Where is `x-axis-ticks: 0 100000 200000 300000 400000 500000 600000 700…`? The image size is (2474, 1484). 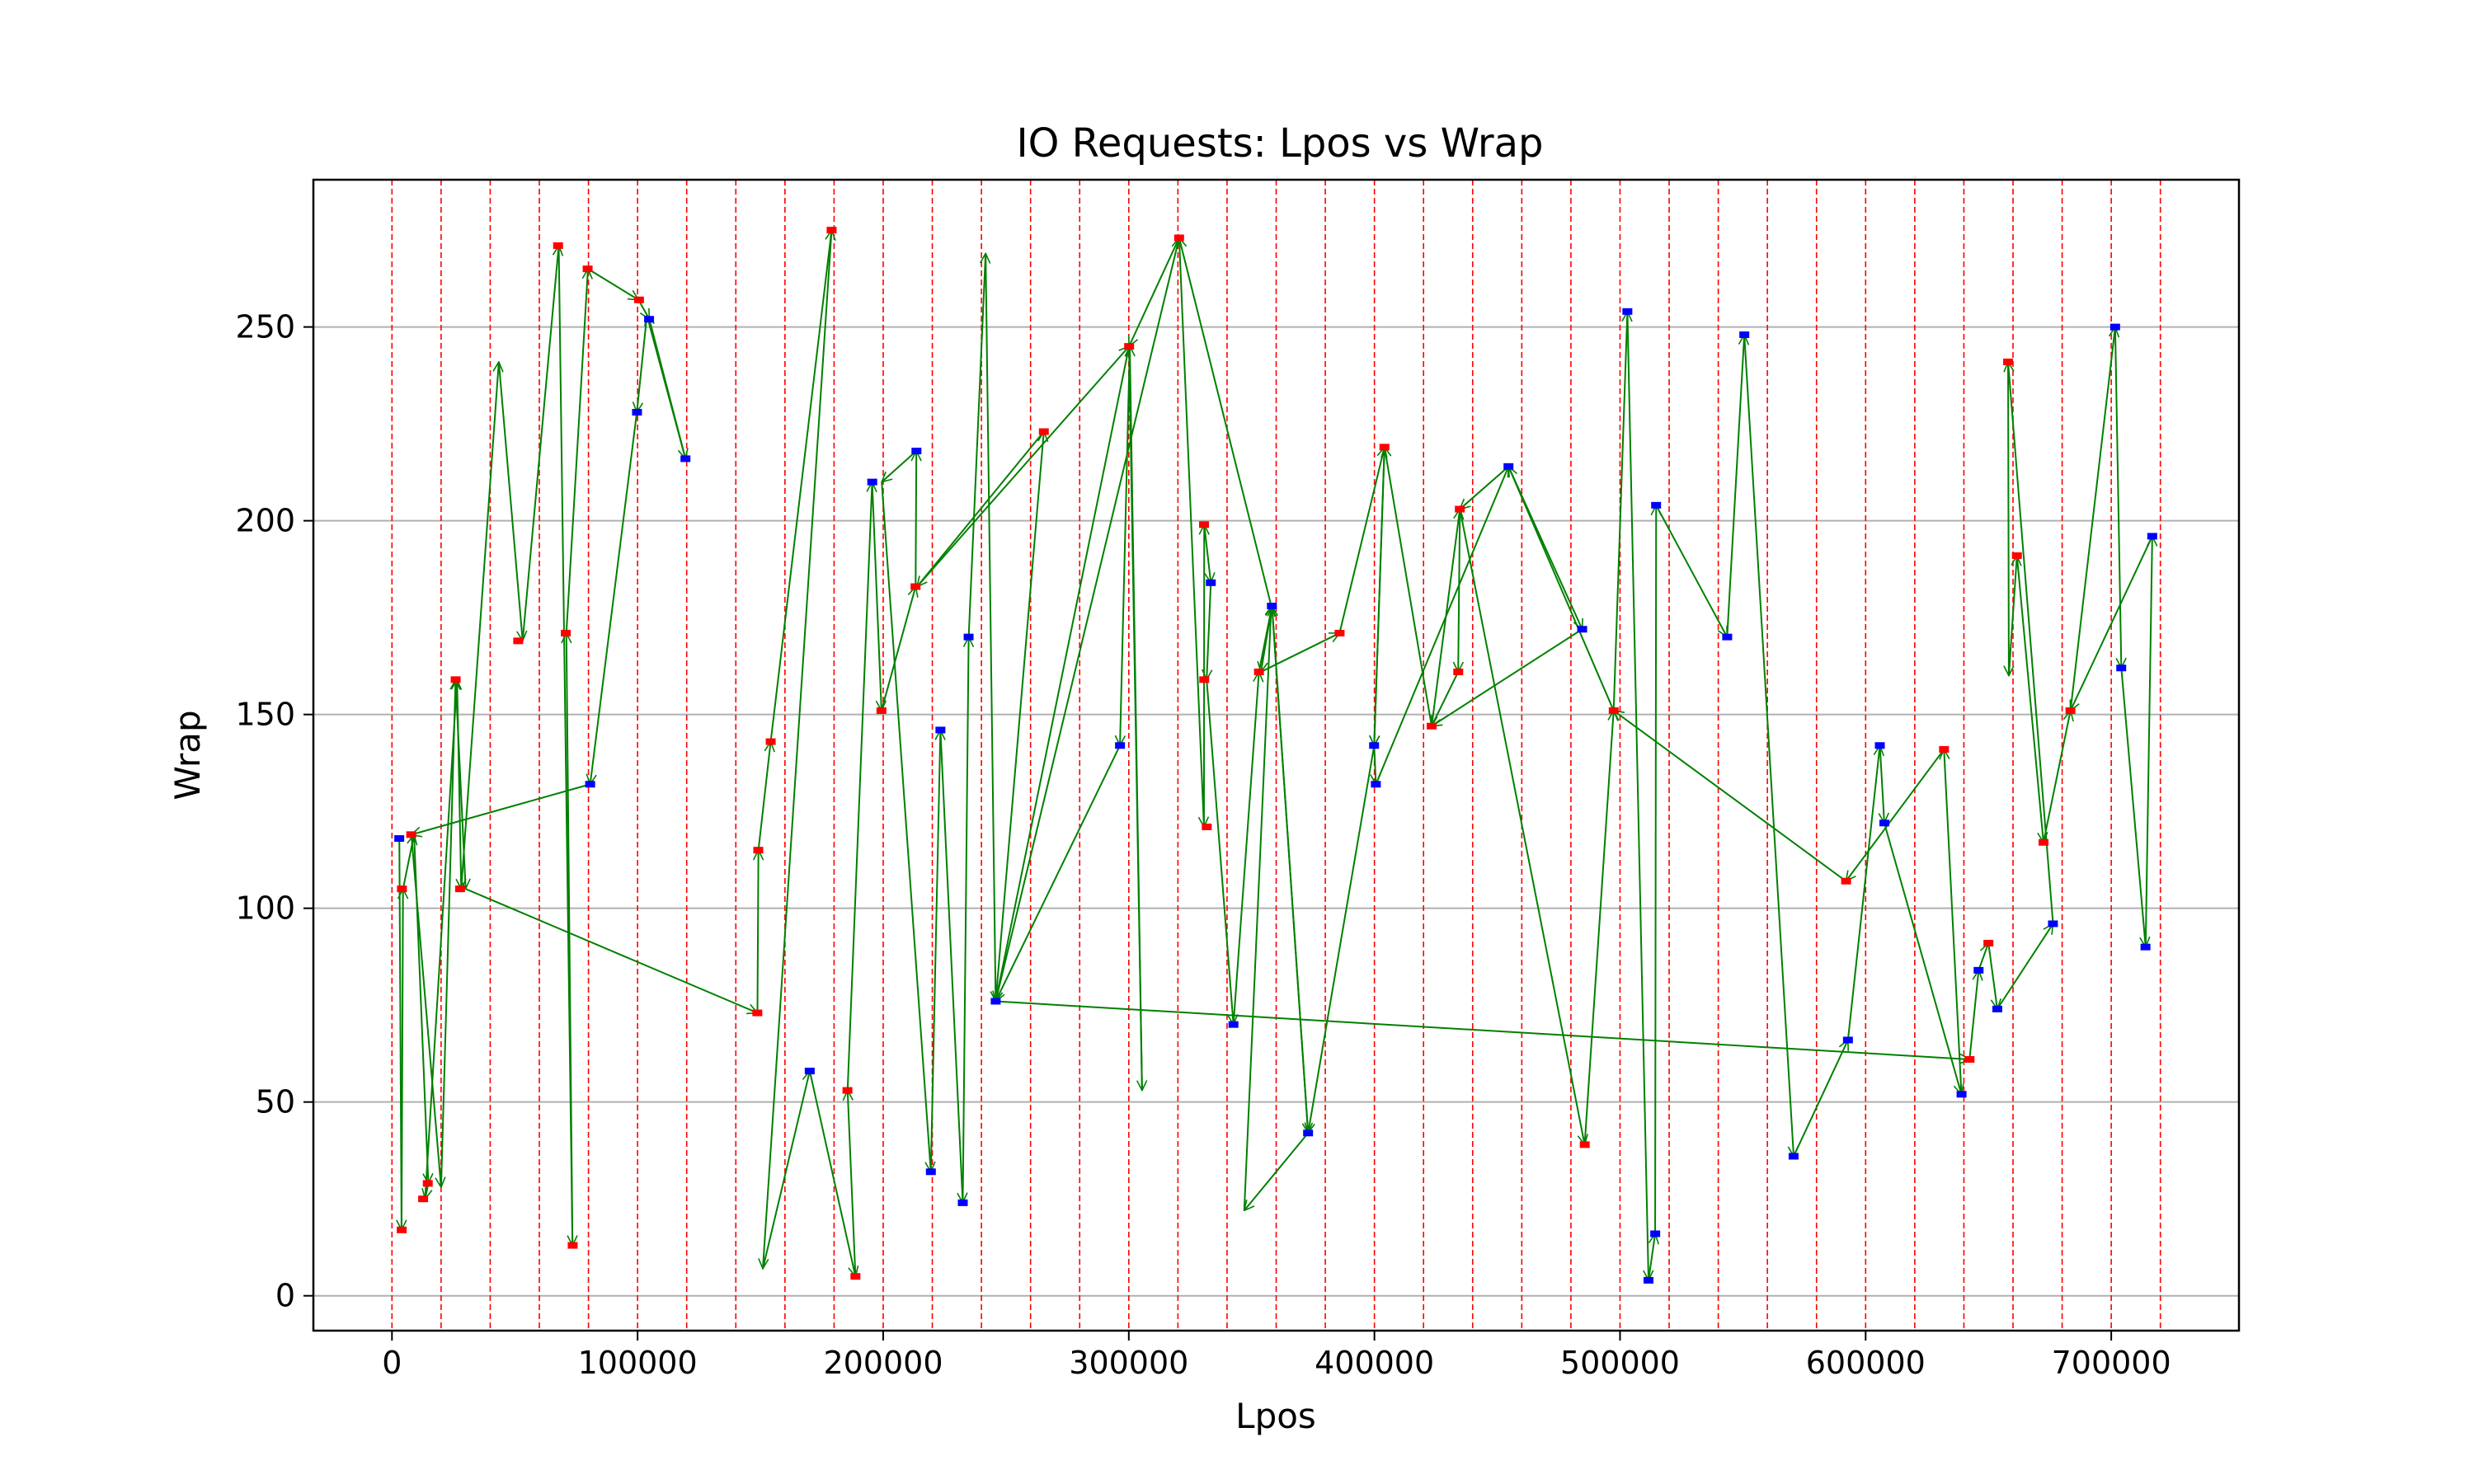
x-axis-ticks: 0 100000 200000 300000 400000 500000 600000 700… is located at coordinates (1276, 1356).